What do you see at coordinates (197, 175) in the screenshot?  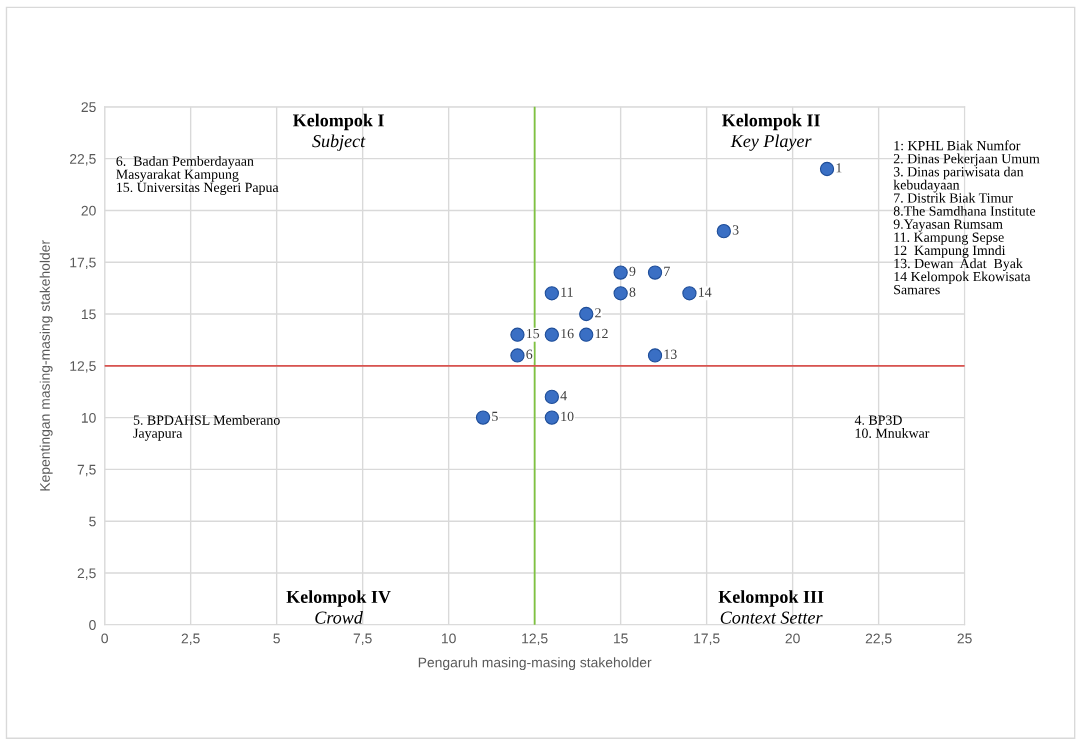 I see `annotation: 6. Badan Pemberdayaan Masyarakat Kampung 15. Universitas Negeri Papua` at bounding box center [197, 175].